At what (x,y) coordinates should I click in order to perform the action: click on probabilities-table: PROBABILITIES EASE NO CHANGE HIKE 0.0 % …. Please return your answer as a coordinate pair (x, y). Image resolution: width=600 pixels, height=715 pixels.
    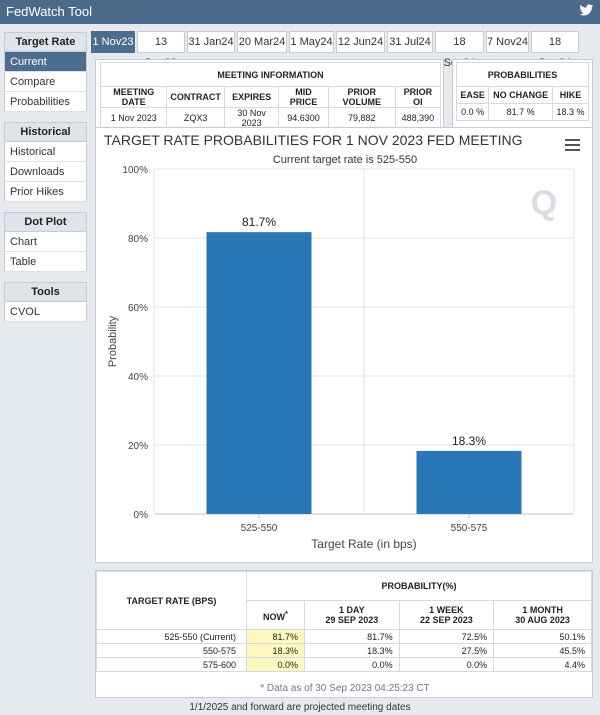
    Looking at the image, I should click on (522, 91).